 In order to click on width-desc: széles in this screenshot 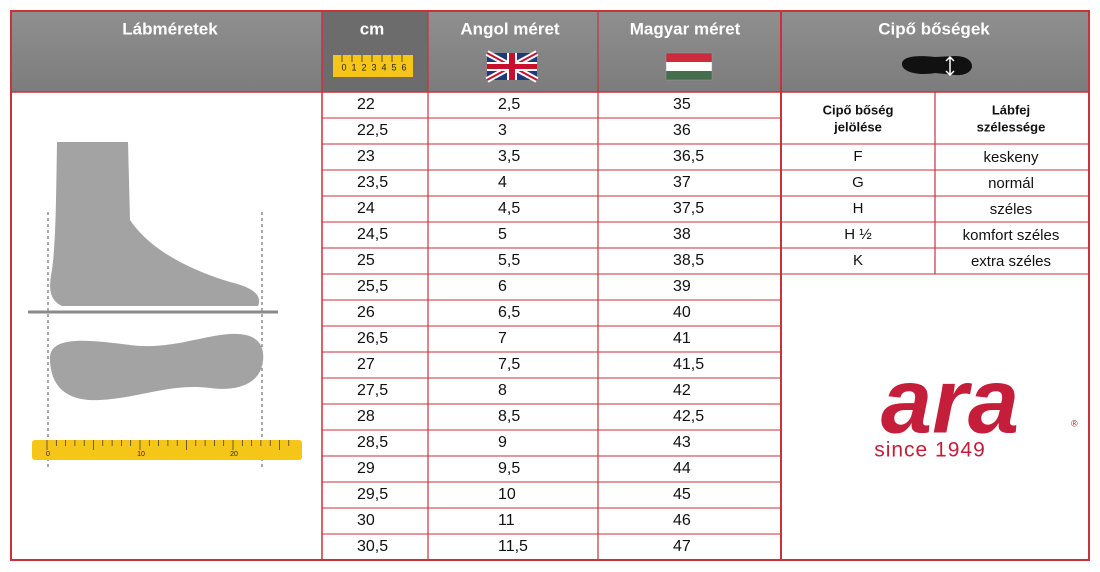, I will do `click(1011, 209)`.